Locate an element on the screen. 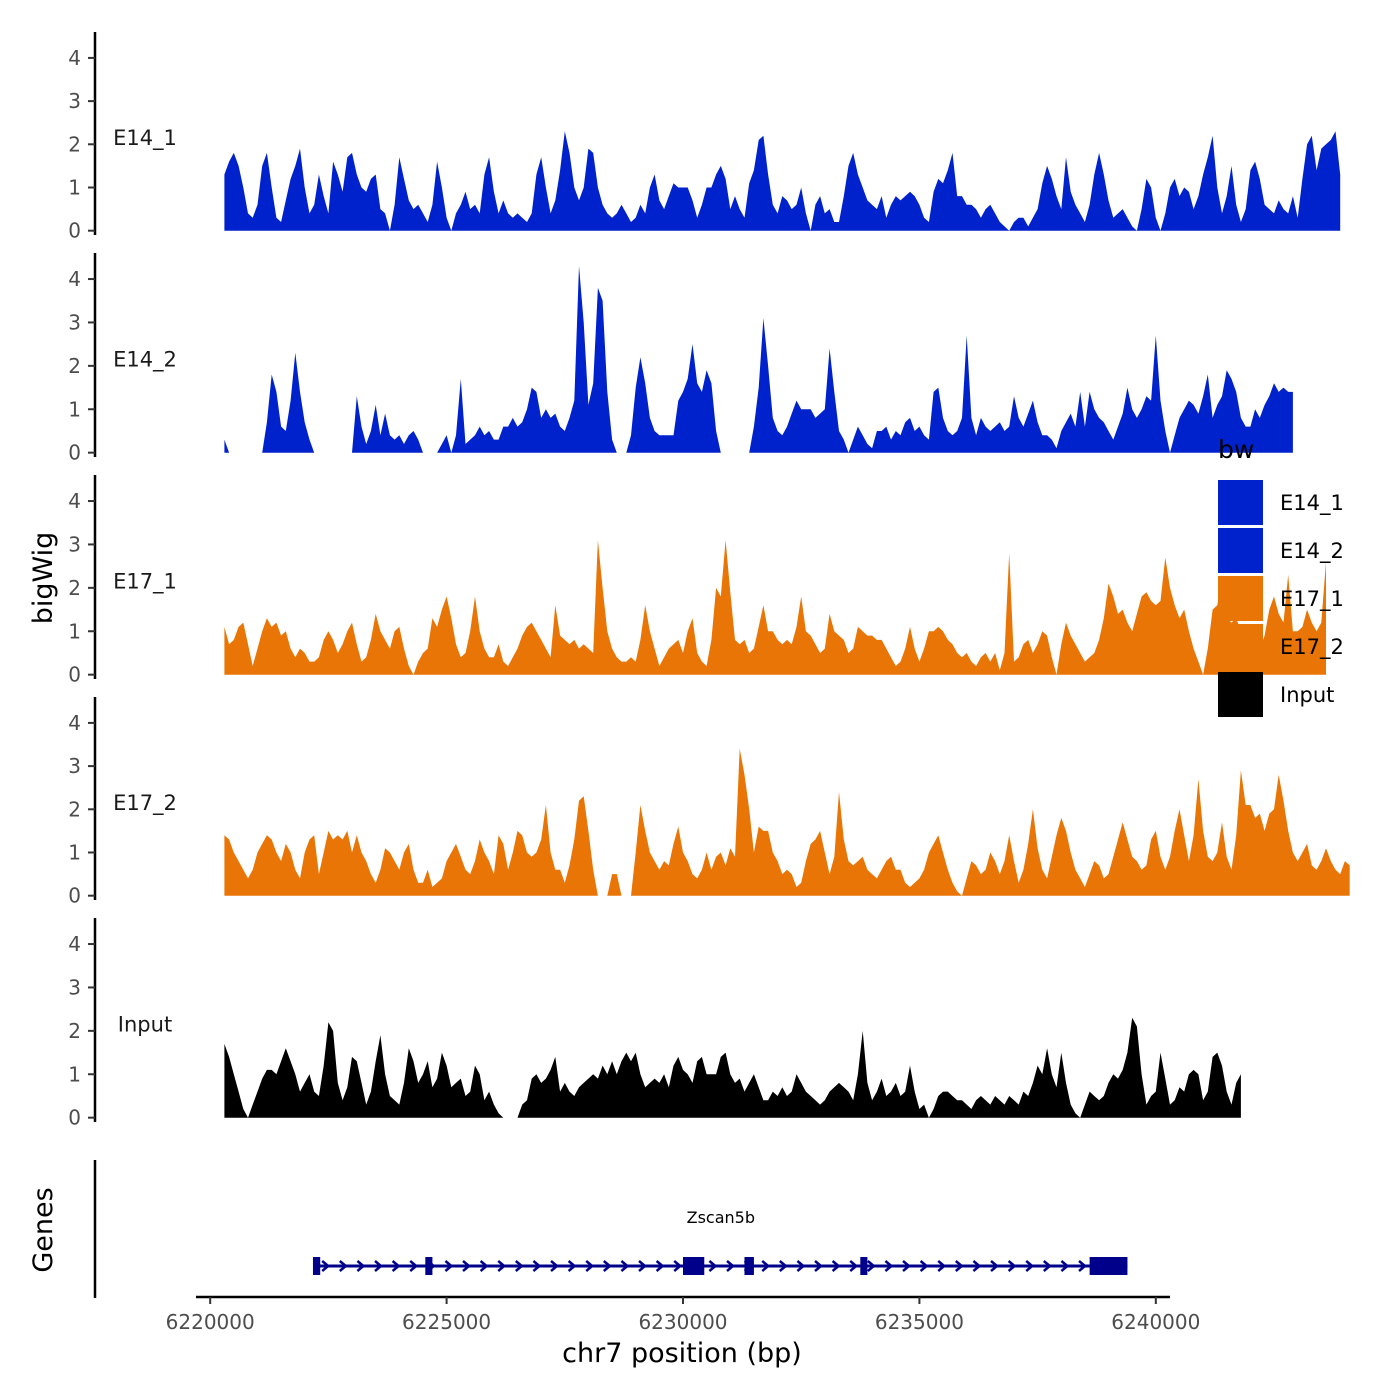  legend-label-E17_1: E17_1 is located at coordinates (1312, 599).